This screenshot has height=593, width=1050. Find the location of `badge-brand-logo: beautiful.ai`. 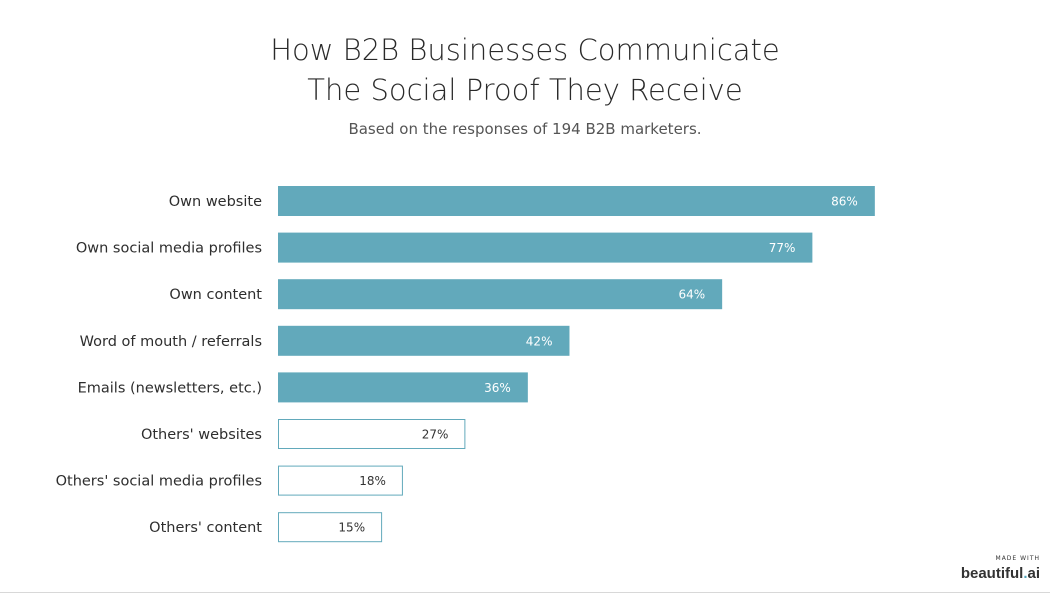

badge-brand-logo: beautiful.ai is located at coordinates (1000, 573).